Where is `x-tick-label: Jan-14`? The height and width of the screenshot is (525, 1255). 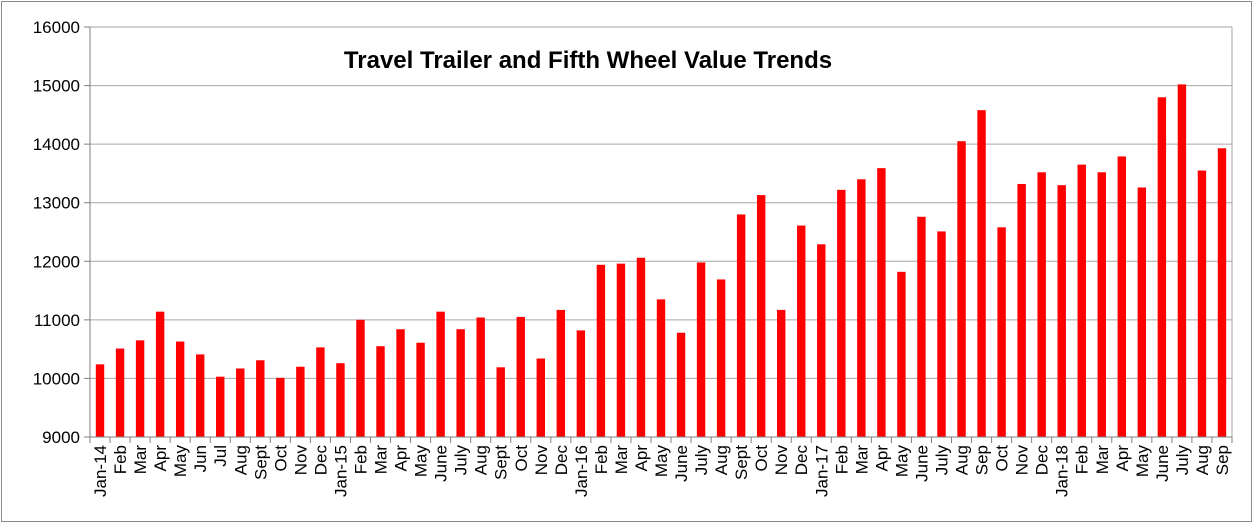
x-tick-label: Jan-14 is located at coordinates (100, 471).